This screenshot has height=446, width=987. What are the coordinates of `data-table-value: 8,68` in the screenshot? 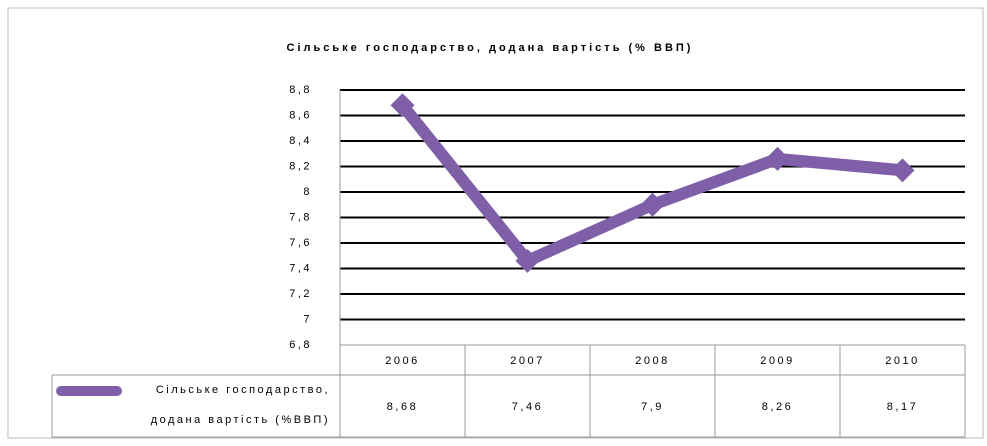 It's located at (402, 407).